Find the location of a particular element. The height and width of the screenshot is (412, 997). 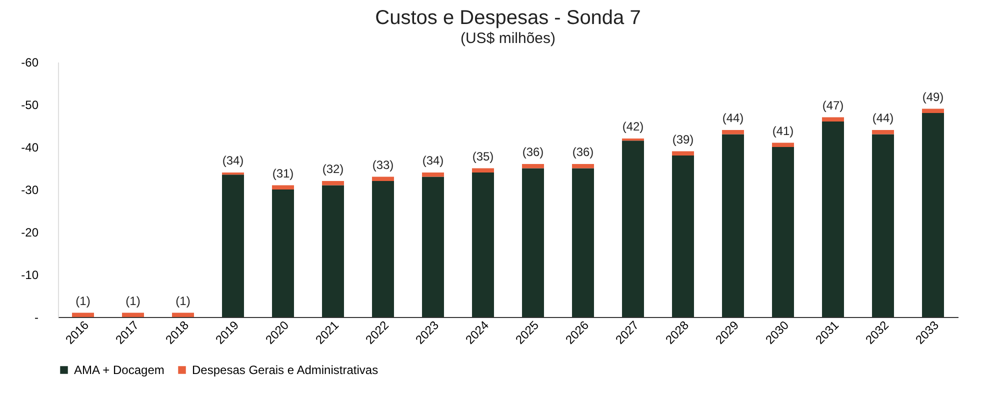

y-tick-label: -30 is located at coordinates (30, 190).